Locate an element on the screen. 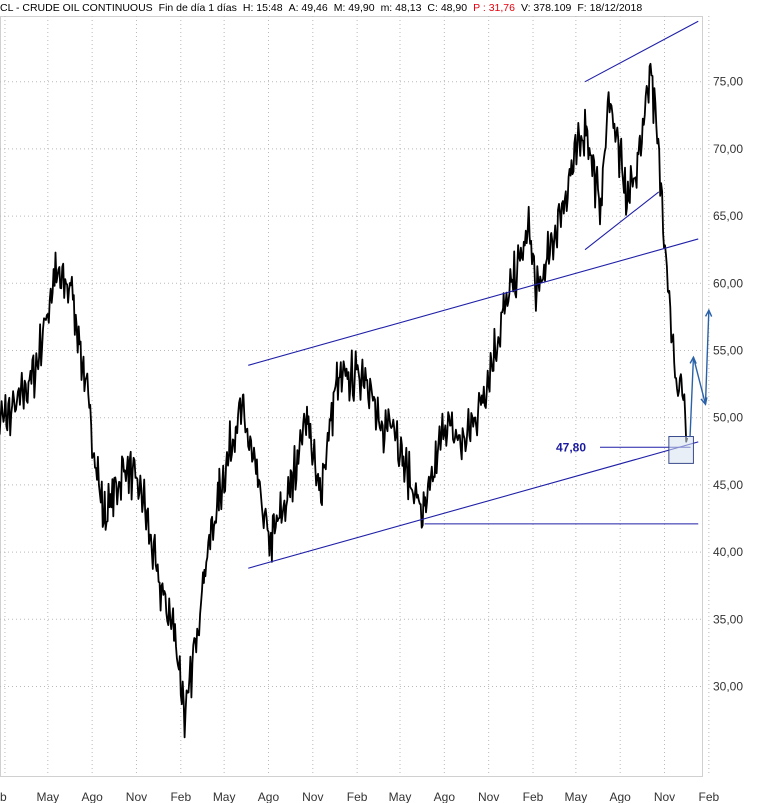 This screenshot has width=763, height=803. arrowhead-up is located at coordinates (693, 359).